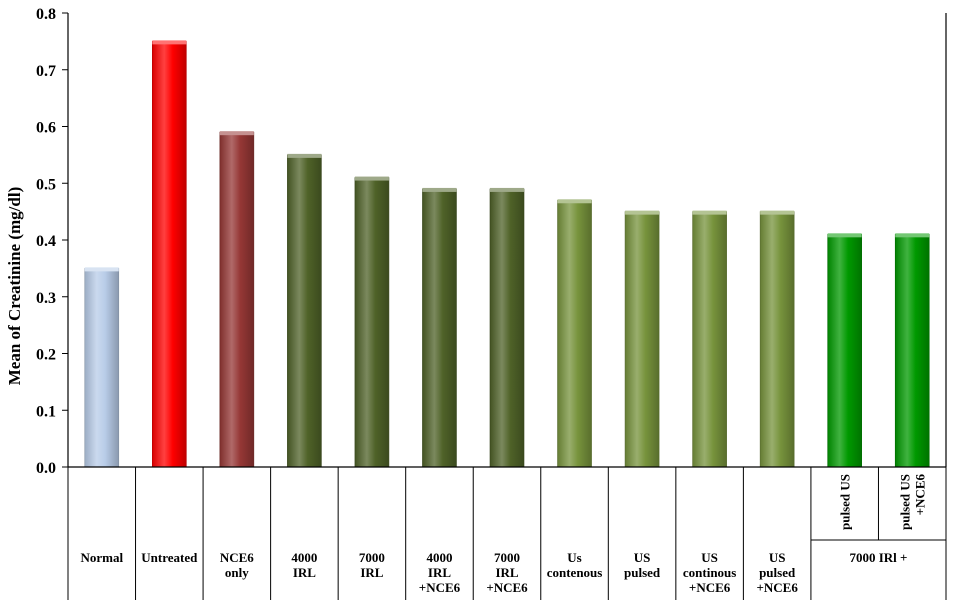 The width and height of the screenshot is (959, 604). Describe the element at coordinates (46, 411) in the screenshot. I see `y-tick-label: 0.1` at that location.